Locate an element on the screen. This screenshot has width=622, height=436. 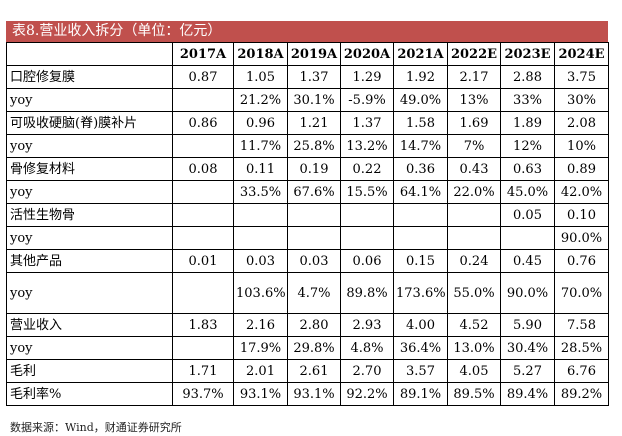
table-cell: 1.89 is located at coordinates (527, 123).